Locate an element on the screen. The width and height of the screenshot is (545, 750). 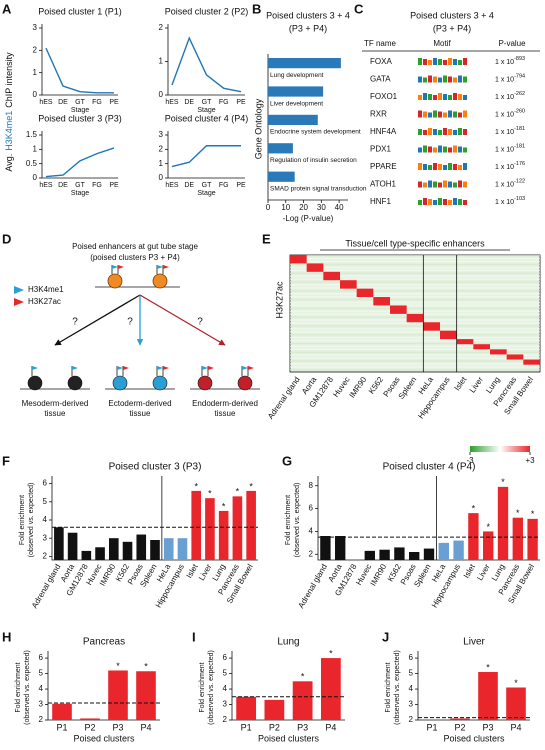
y-label-part: H3K4me1 is located at coordinates (9, 131).